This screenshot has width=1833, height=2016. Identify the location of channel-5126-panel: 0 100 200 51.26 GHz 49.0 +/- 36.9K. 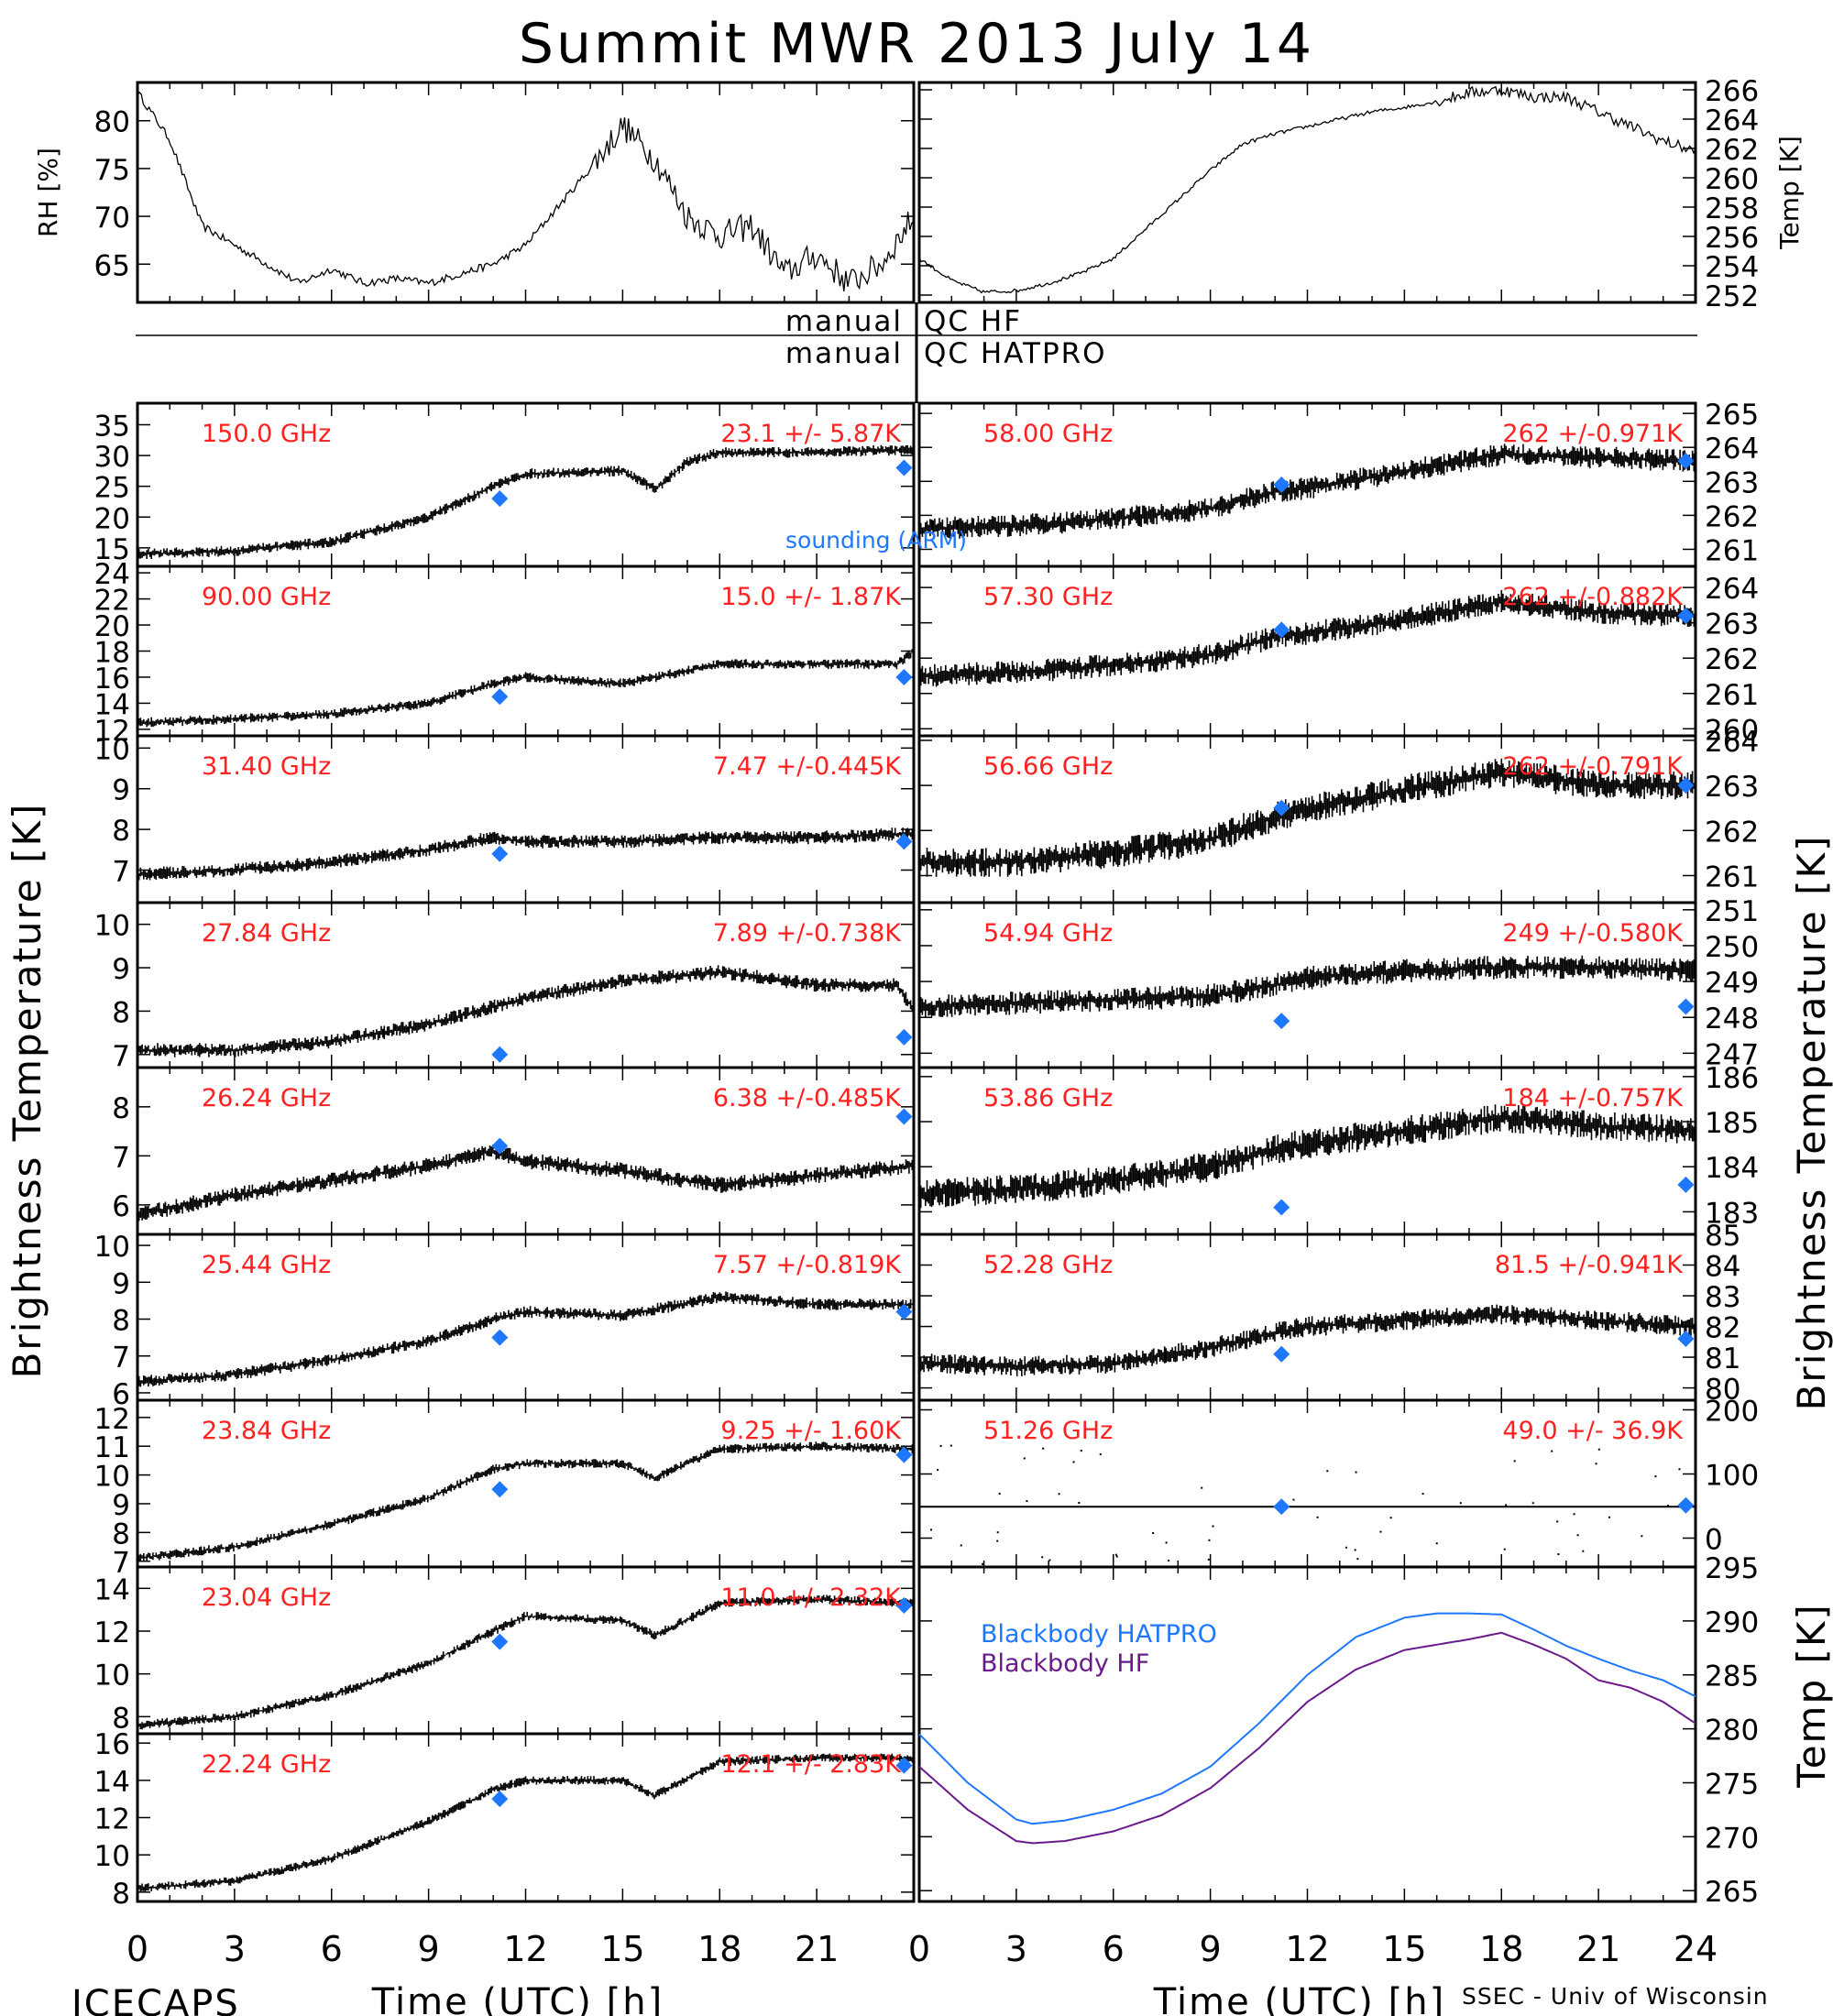
(1338, 1482).